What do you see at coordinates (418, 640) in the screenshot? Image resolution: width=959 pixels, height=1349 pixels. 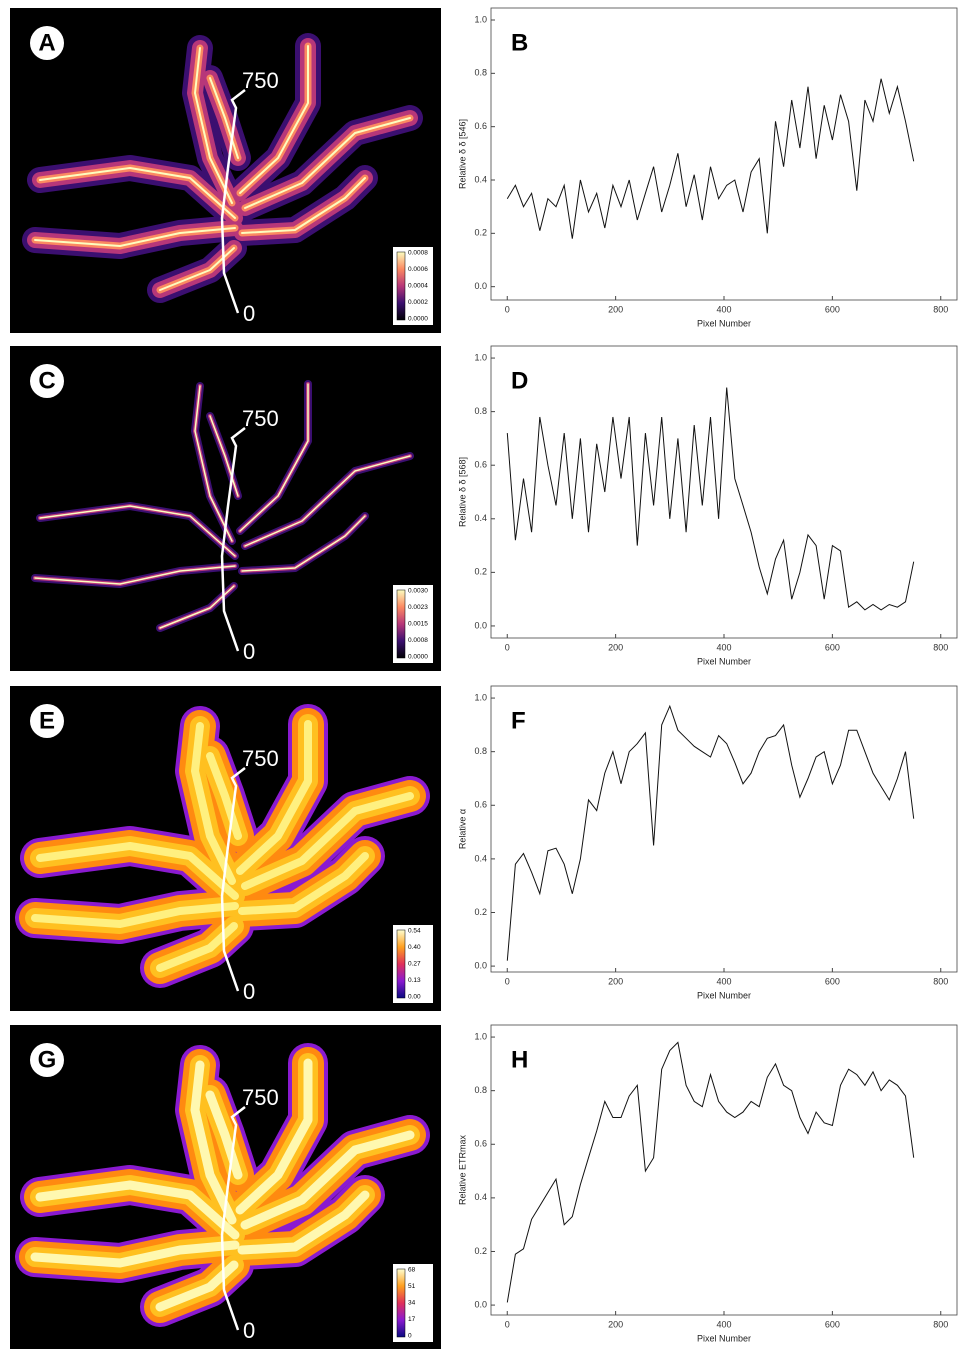 I see `colorbar-tick-label: 0.0008` at bounding box center [418, 640].